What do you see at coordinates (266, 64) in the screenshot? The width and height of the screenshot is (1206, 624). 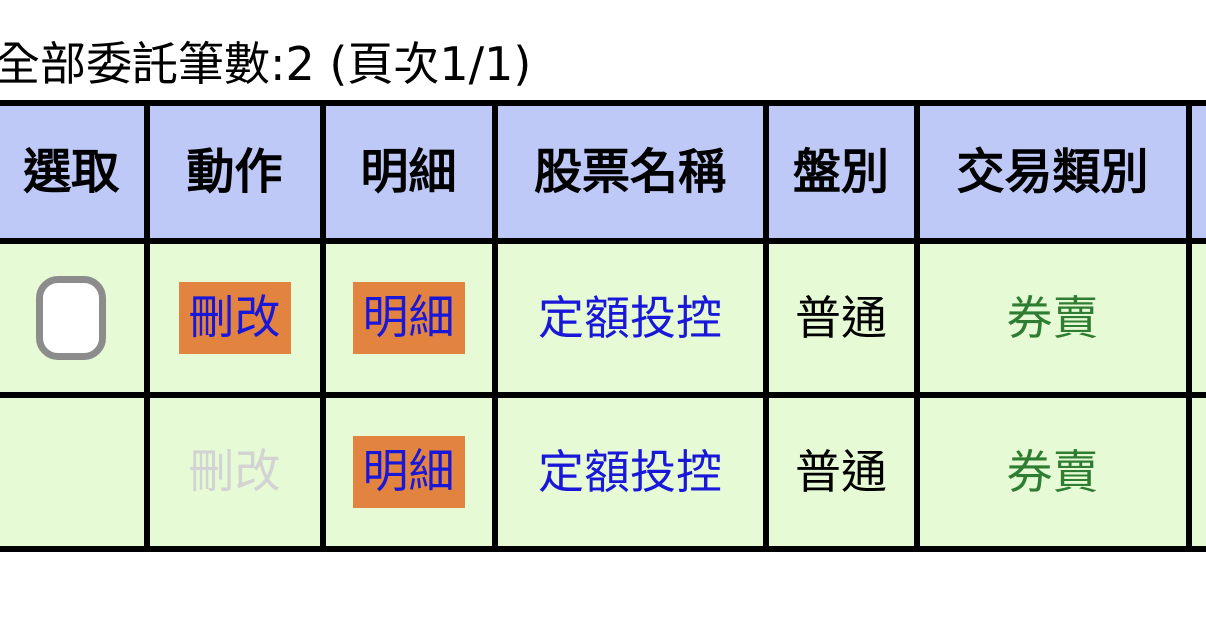 I see `order-count-summary: 全部委託筆數:2 (頁次1/1)` at bounding box center [266, 64].